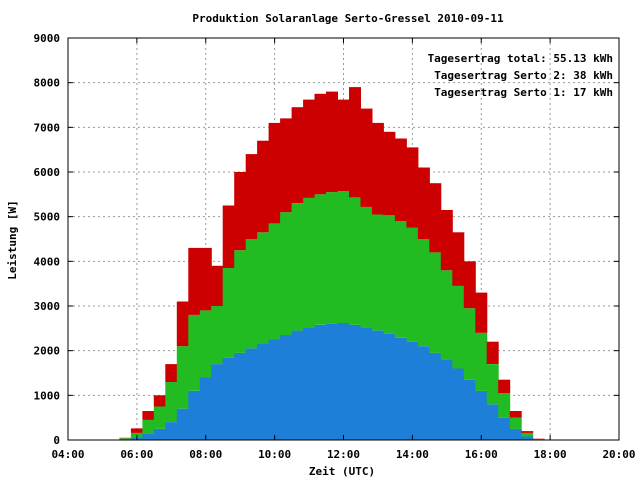 This screenshot has width=640, height=480. What do you see at coordinates (47, 261) in the screenshot?
I see `y-tick-label: 4000` at bounding box center [47, 261].